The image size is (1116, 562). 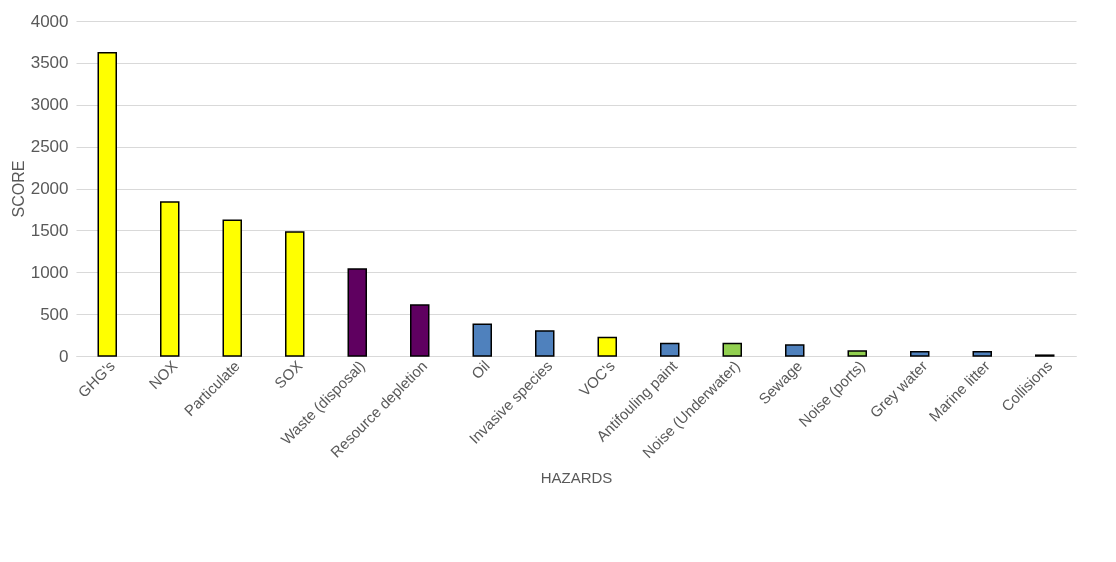 I want to click on x-tick-label: Oil, so click(x=480, y=370).